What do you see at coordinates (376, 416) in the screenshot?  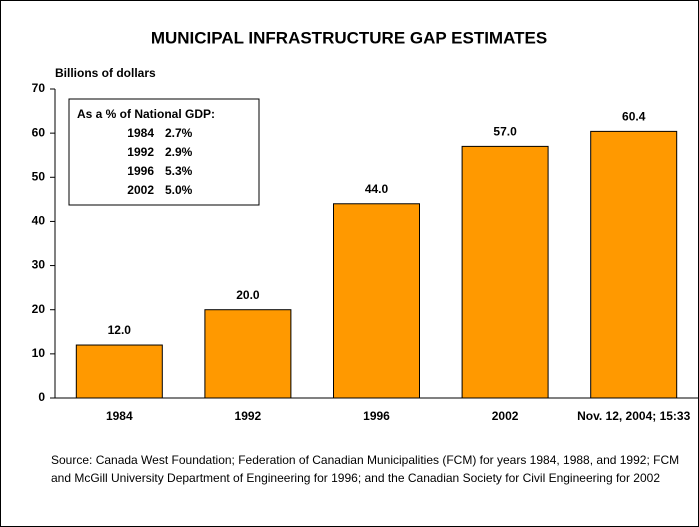 I see `x-tick-label: 1996` at bounding box center [376, 416].